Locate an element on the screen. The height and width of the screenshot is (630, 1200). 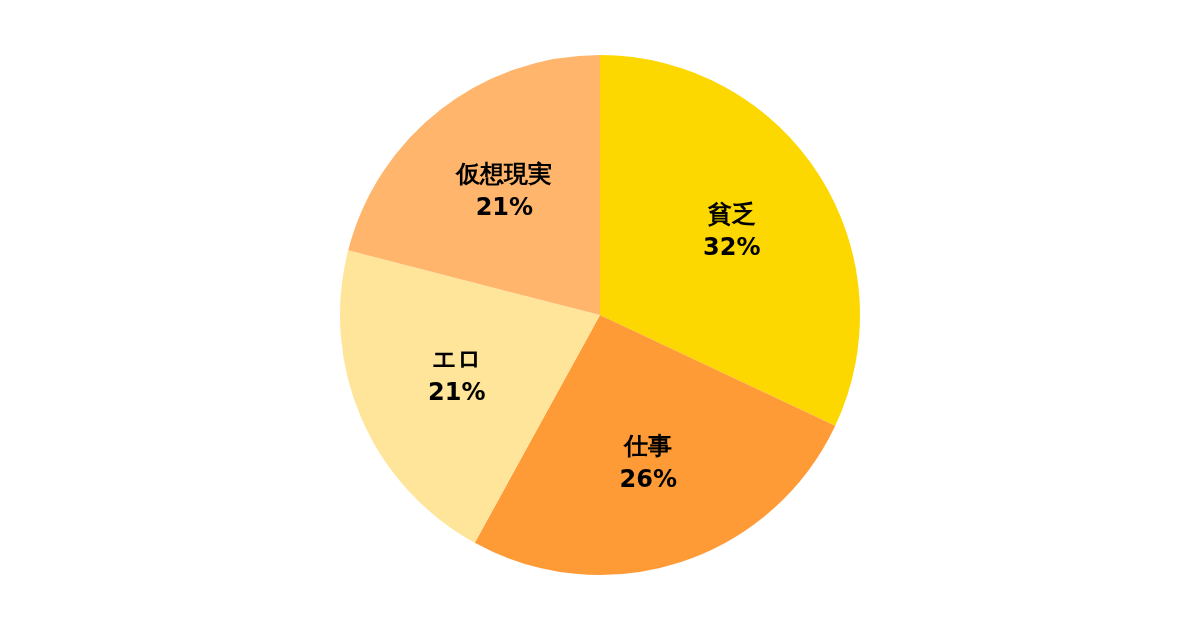
data-label: 32% is located at coordinates (731, 246).